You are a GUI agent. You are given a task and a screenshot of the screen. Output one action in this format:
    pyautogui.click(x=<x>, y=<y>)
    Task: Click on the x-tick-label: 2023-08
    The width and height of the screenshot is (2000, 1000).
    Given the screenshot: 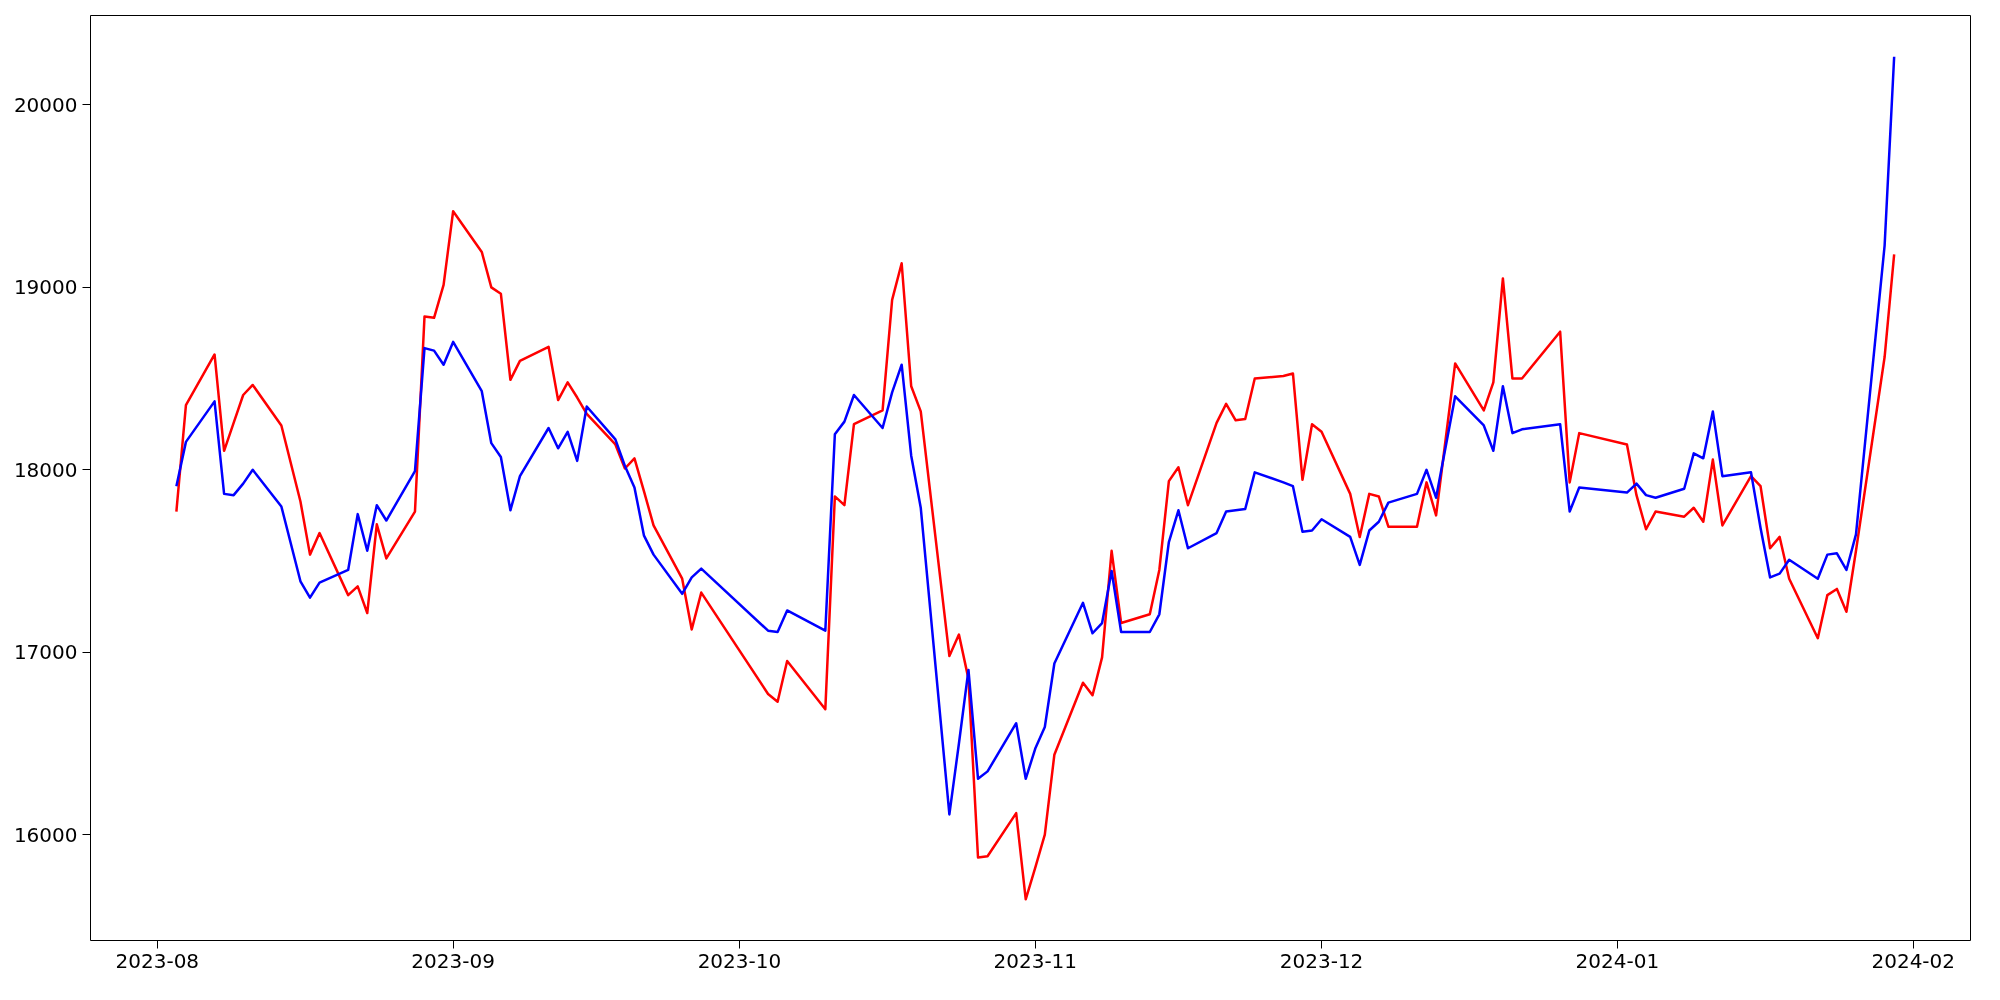 What is the action you would take?
    pyautogui.click(x=157, y=960)
    